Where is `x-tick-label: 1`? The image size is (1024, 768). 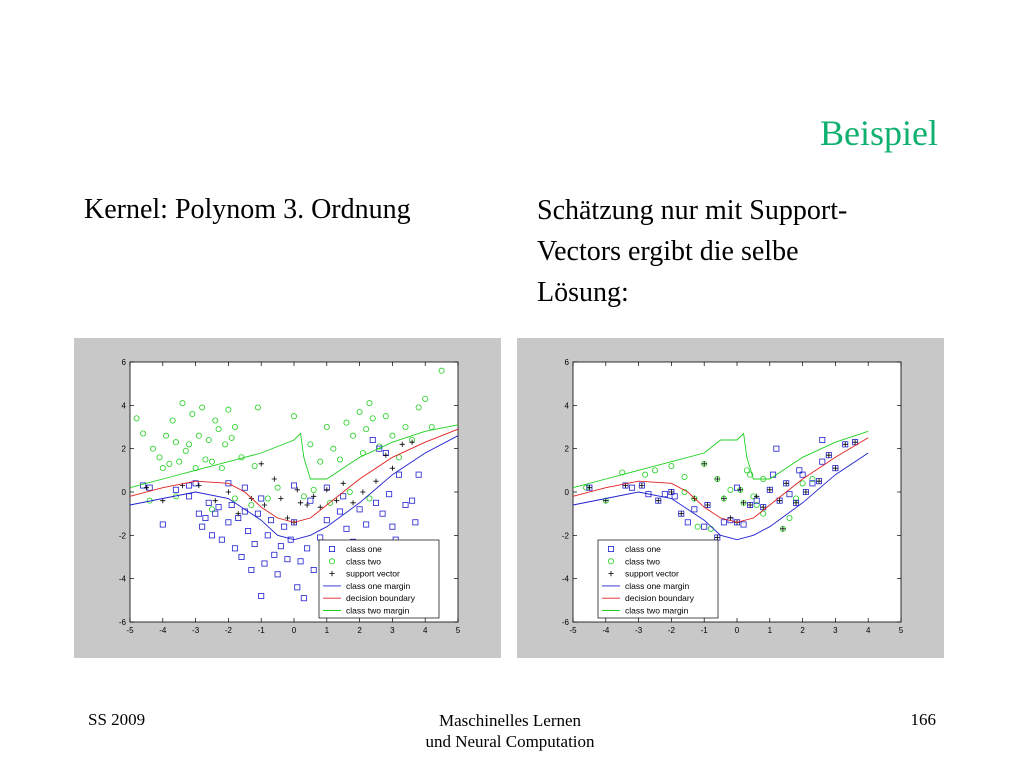 x-tick-label: 1 is located at coordinates (327, 630).